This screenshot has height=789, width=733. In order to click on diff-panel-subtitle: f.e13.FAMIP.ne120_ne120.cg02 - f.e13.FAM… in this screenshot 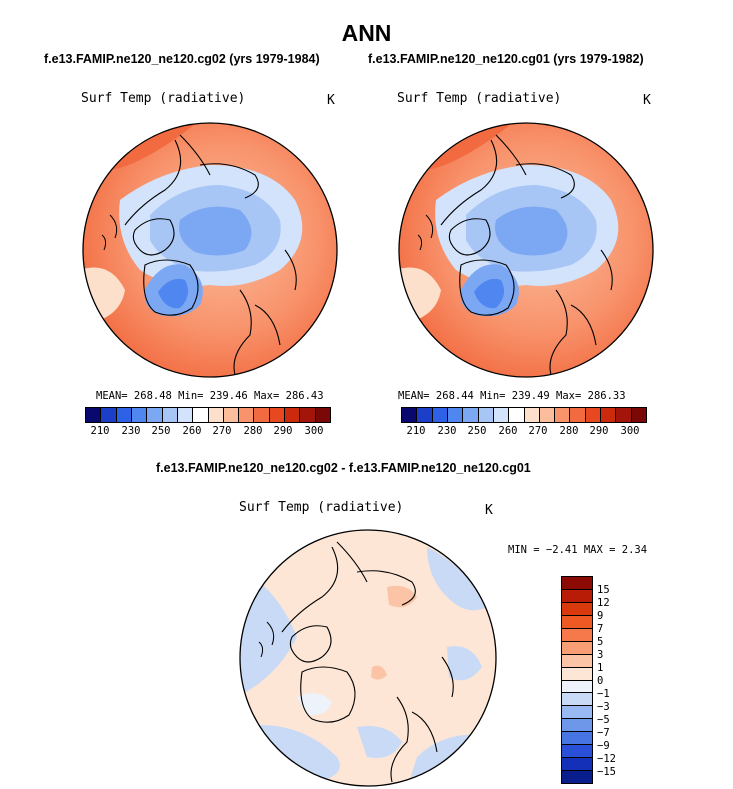, I will do `click(343, 468)`.